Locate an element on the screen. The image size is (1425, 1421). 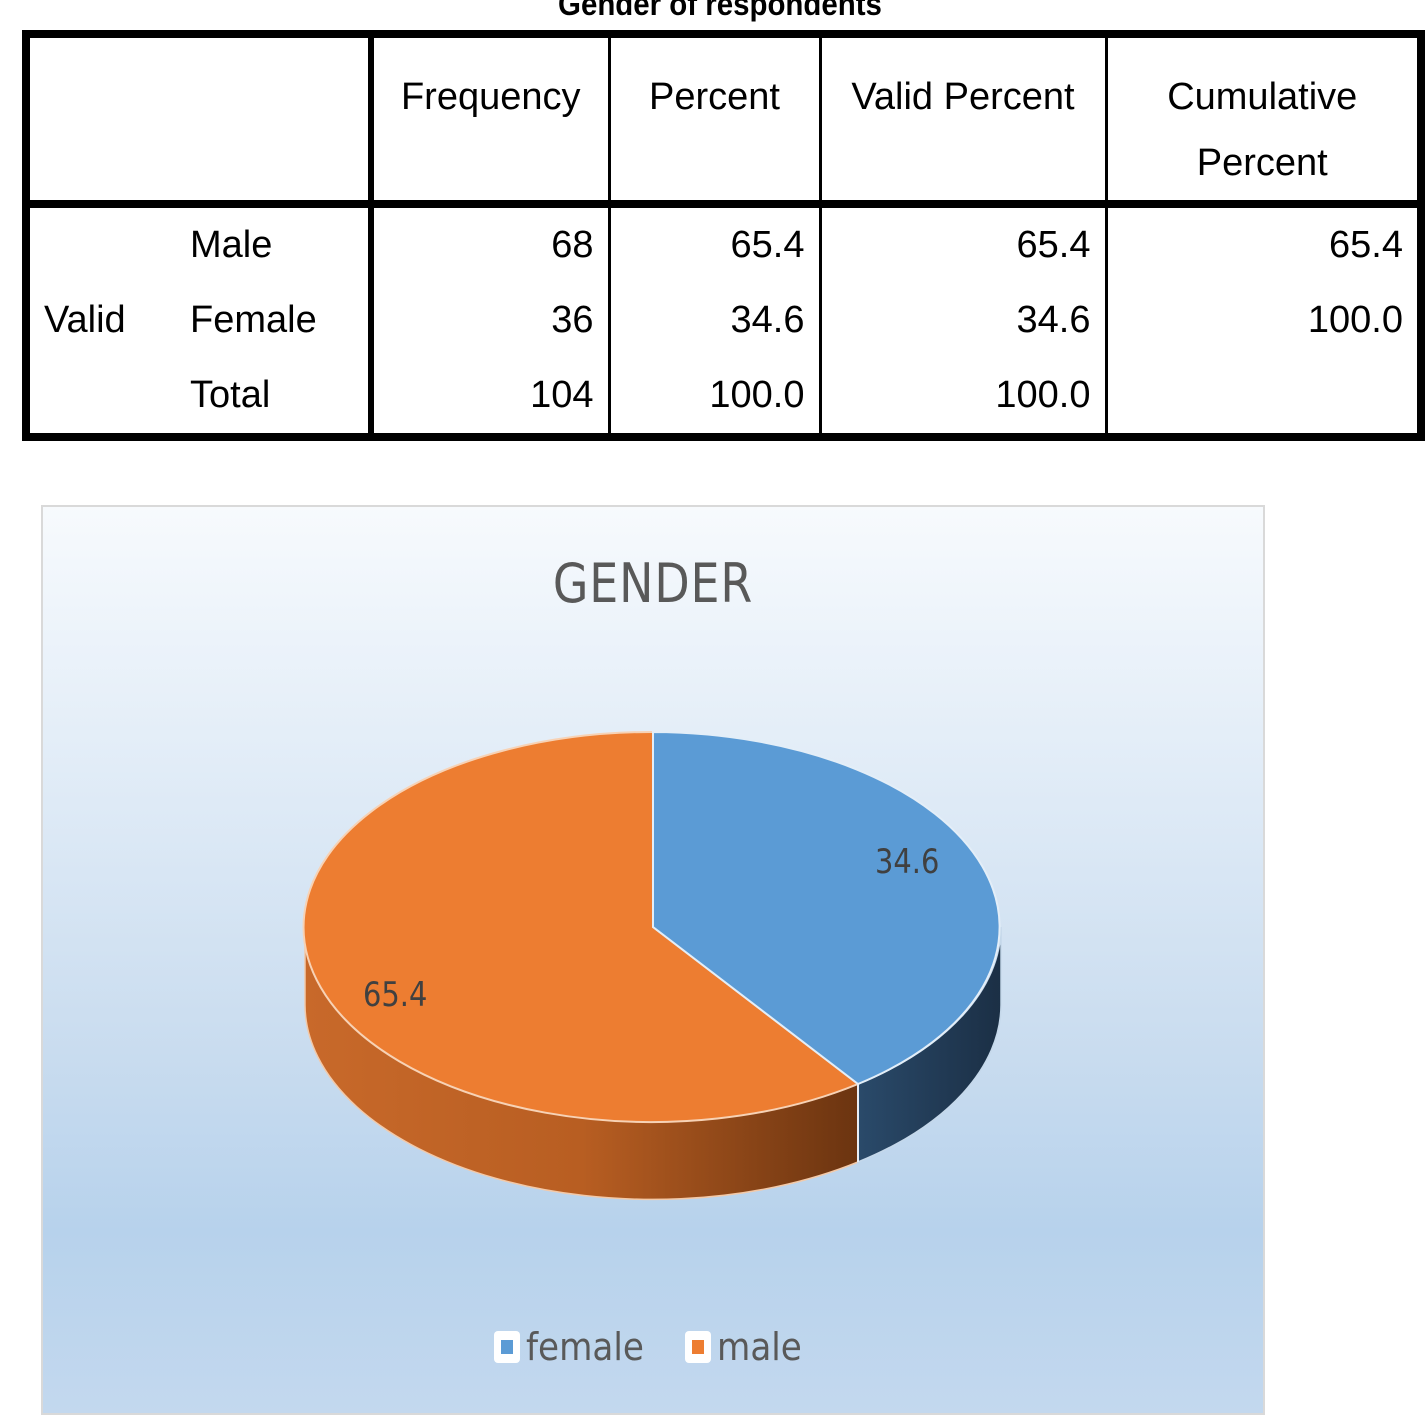
chart-title: GENDER is located at coordinates (653, 583).